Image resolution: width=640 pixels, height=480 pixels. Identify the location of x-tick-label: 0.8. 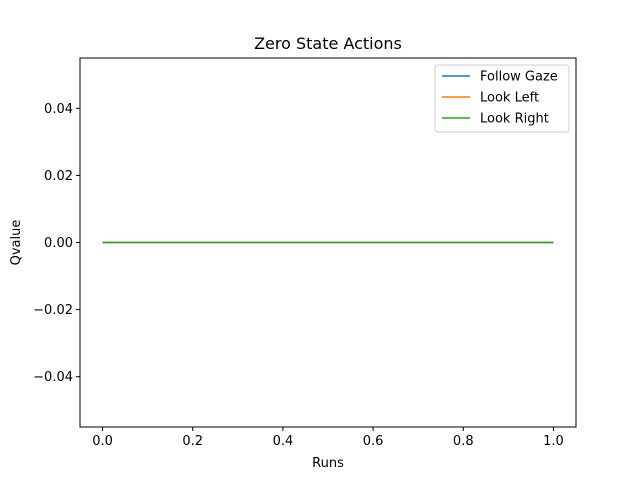
(463, 441).